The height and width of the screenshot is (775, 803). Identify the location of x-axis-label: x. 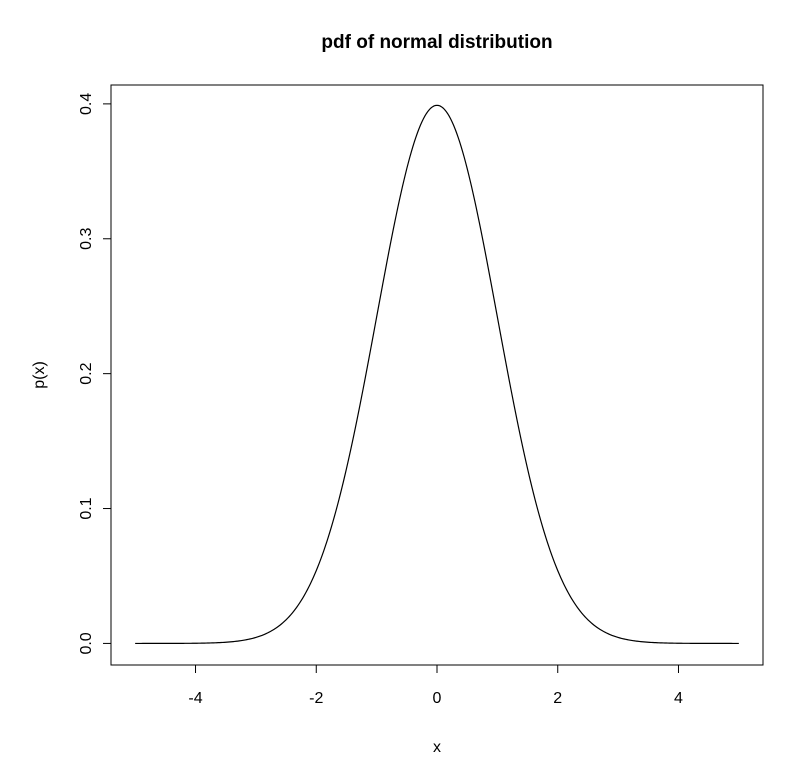
(437, 747).